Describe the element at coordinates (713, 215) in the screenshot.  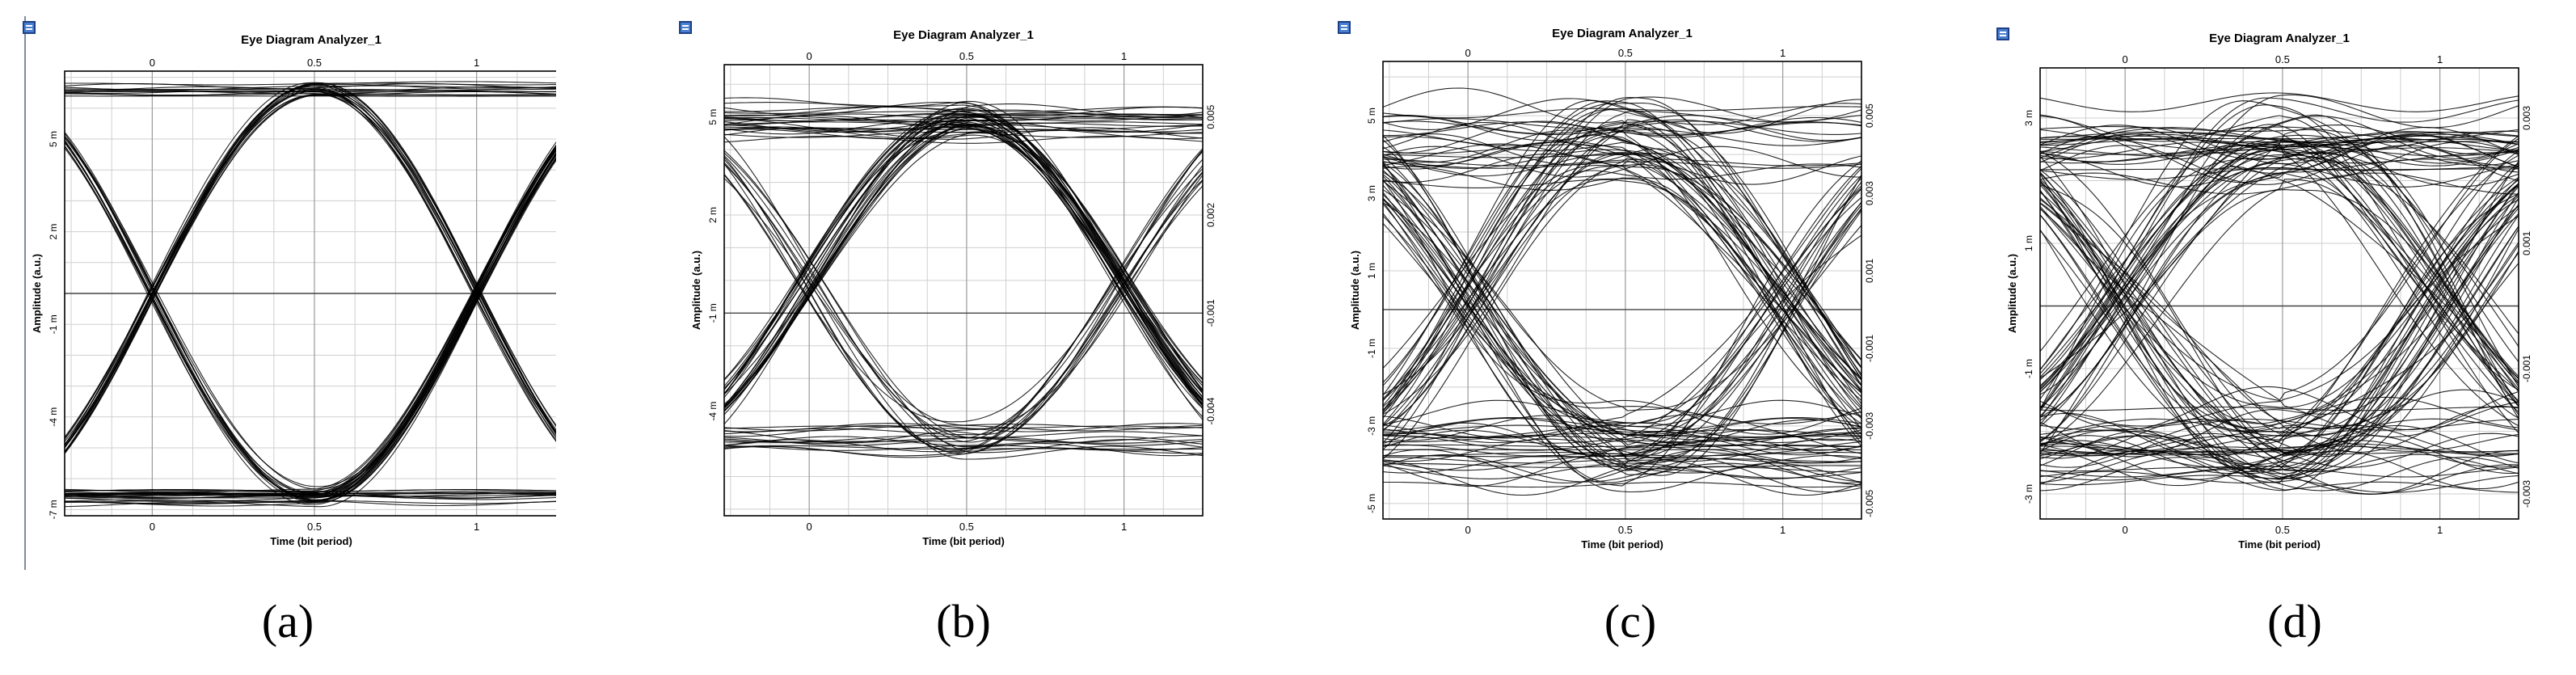
I see `y-tick-label-left: 2 m` at that location.